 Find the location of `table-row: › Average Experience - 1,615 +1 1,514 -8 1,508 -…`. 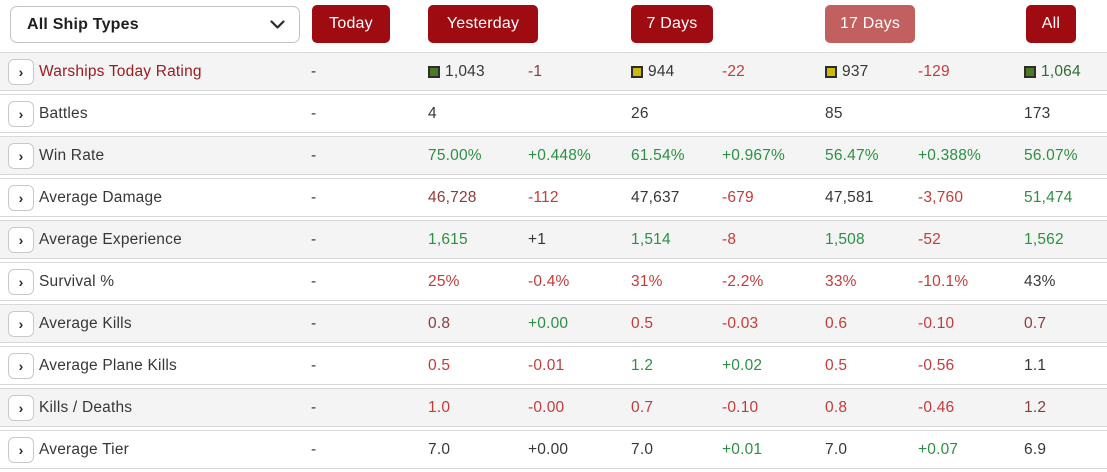

table-row: › Average Experience - 1,615 +1 1,514 -8 1,508 -… is located at coordinates (553, 239).